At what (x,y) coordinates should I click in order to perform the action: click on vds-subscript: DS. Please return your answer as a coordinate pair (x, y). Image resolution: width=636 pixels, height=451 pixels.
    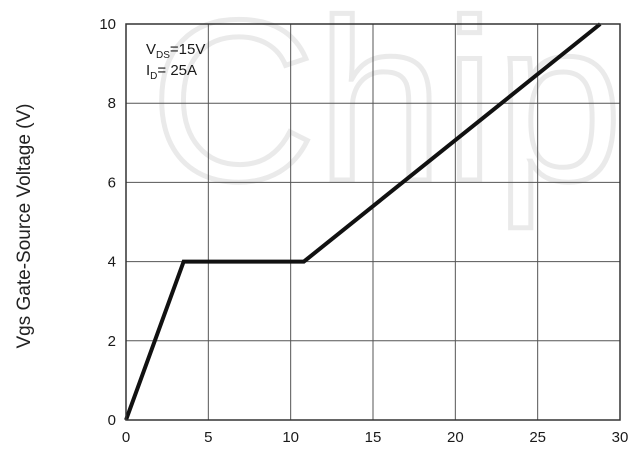
    Looking at the image, I should click on (163, 55).